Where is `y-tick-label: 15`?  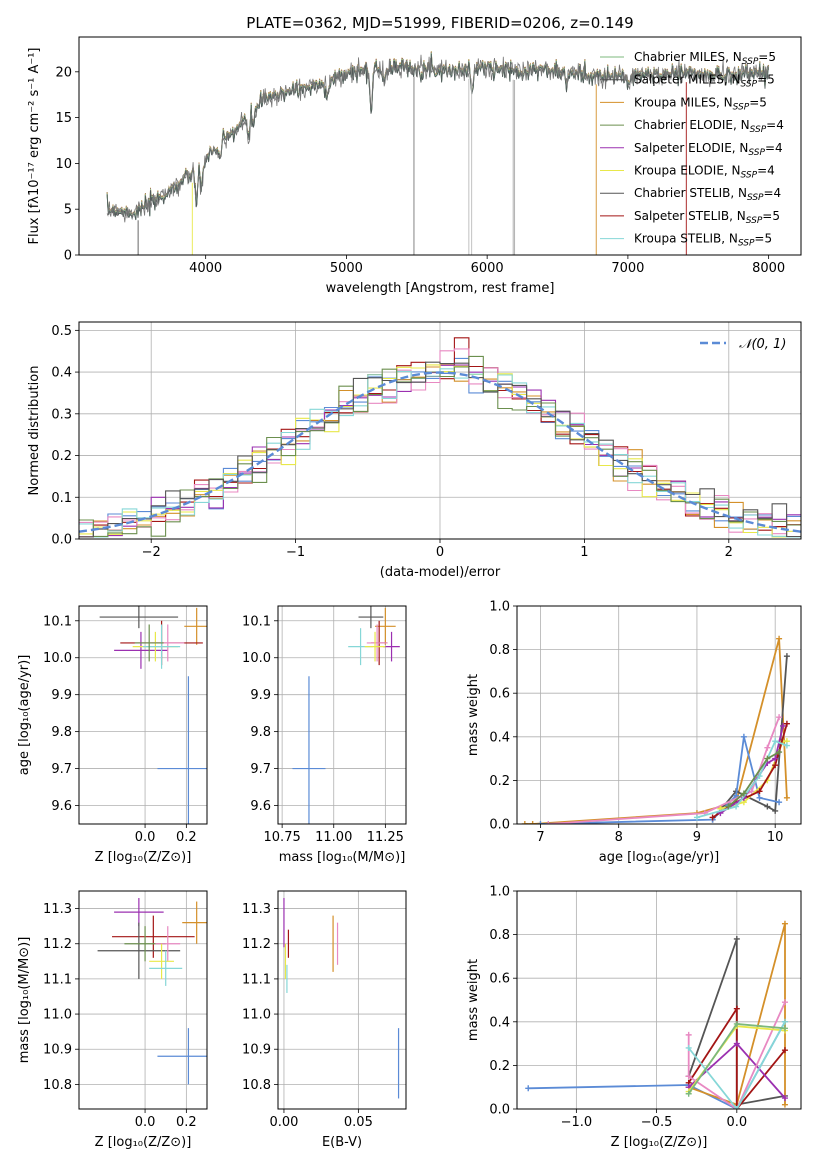
y-tick-label: 15 is located at coordinates (63, 118).